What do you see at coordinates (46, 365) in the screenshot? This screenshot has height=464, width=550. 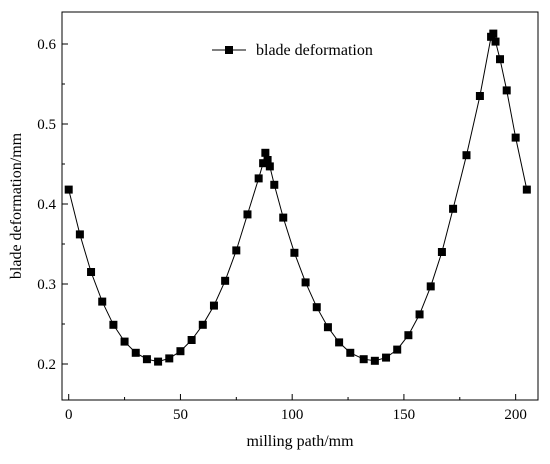 I see `y-tick-label: 0.2` at bounding box center [46, 365].